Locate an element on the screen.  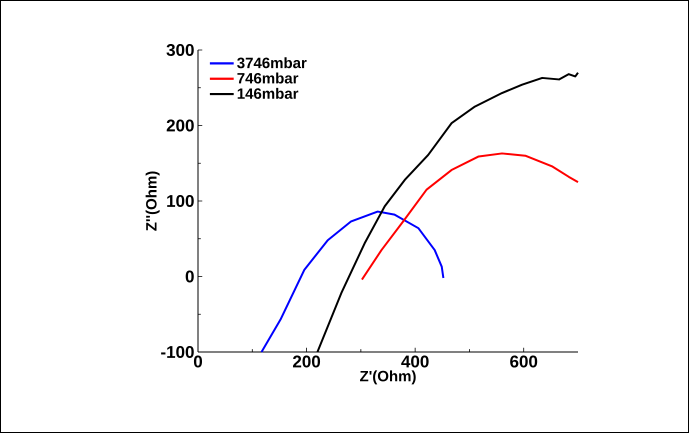
legend-label: 146mbar is located at coordinates (268, 93).